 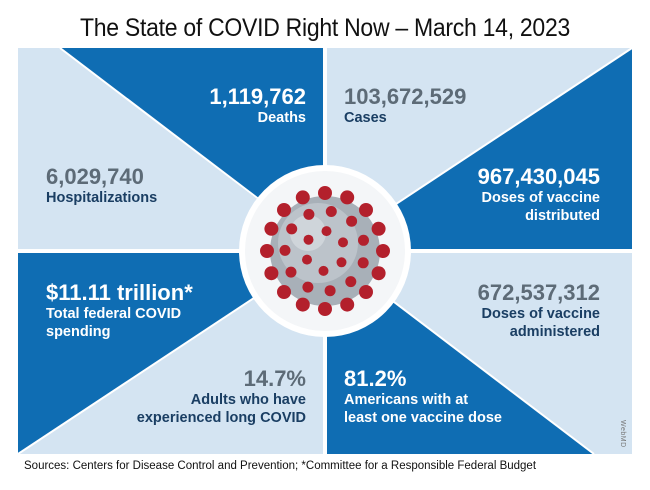 What do you see at coordinates (622, 434) in the screenshot?
I see `watermark: WebMD` at bounding box center [622, 434].